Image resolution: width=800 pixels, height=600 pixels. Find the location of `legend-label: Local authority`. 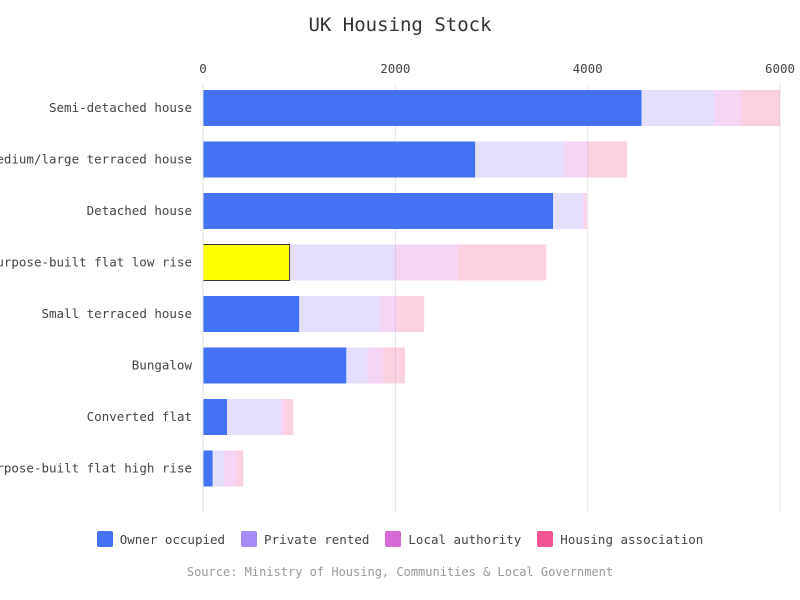

legend-label: Local authority is located at coordinates (465, 539).